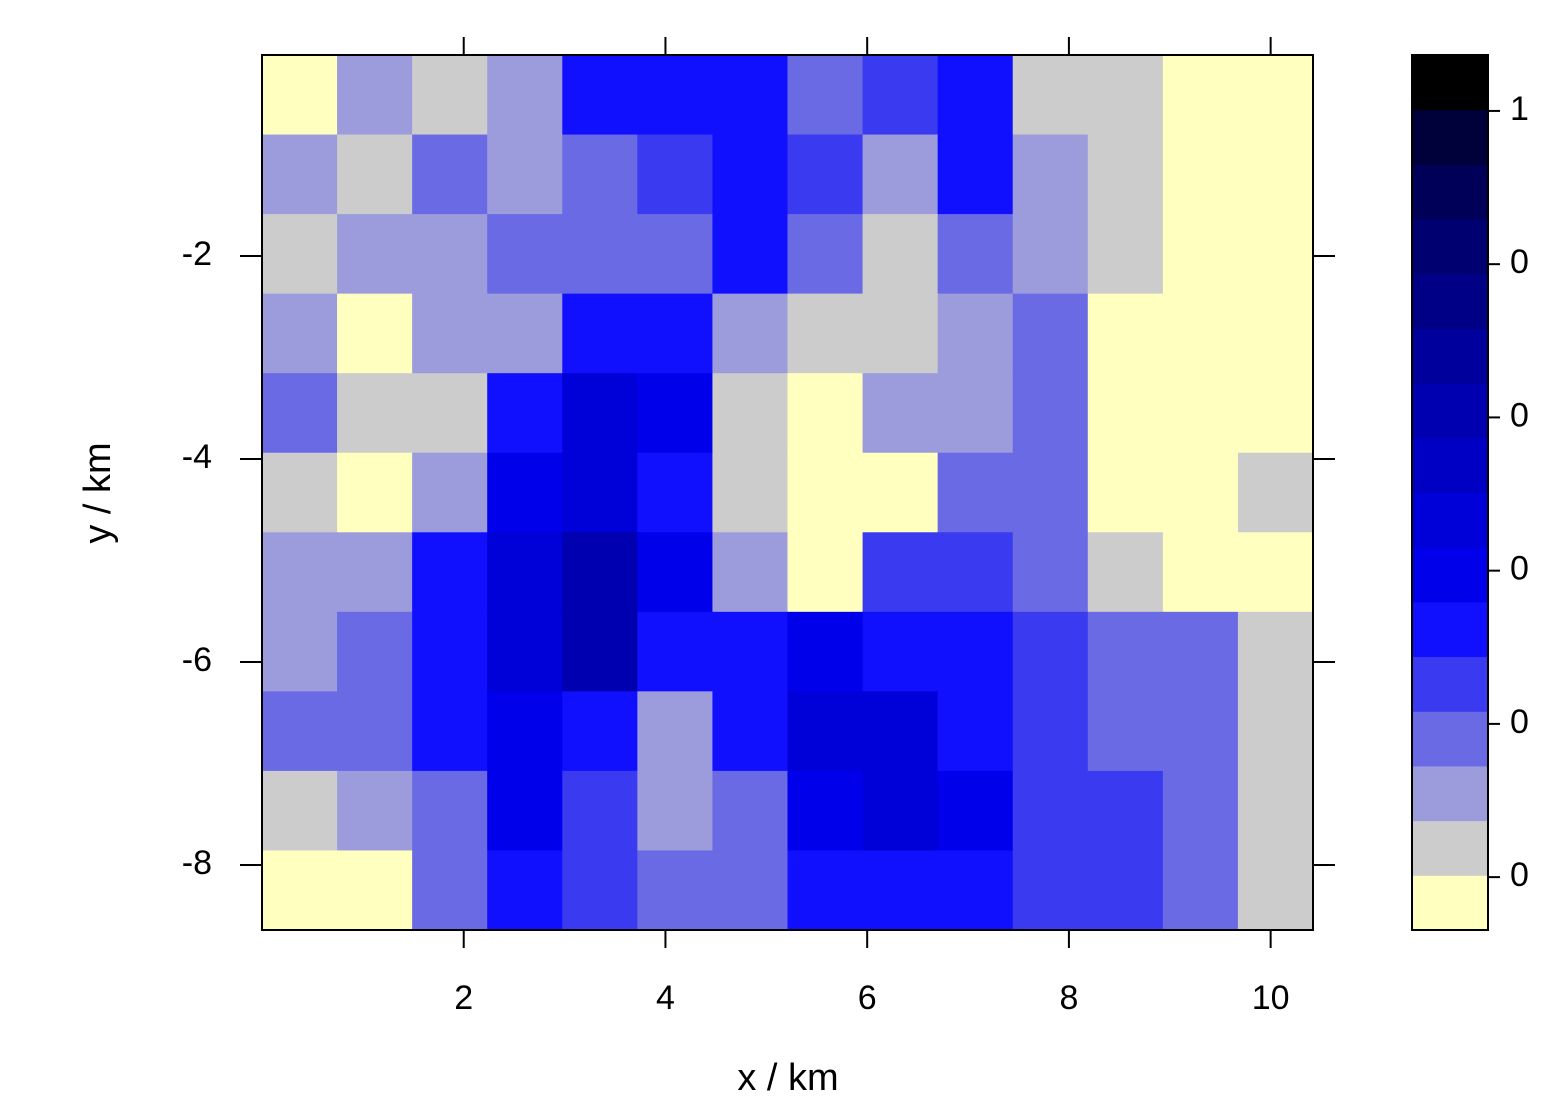 The width and height of the screenshot is (1548, 1104). Describe the element at coordinates (1271, 998) in the screenshot. I see `x-tick-label: 10` at that location.